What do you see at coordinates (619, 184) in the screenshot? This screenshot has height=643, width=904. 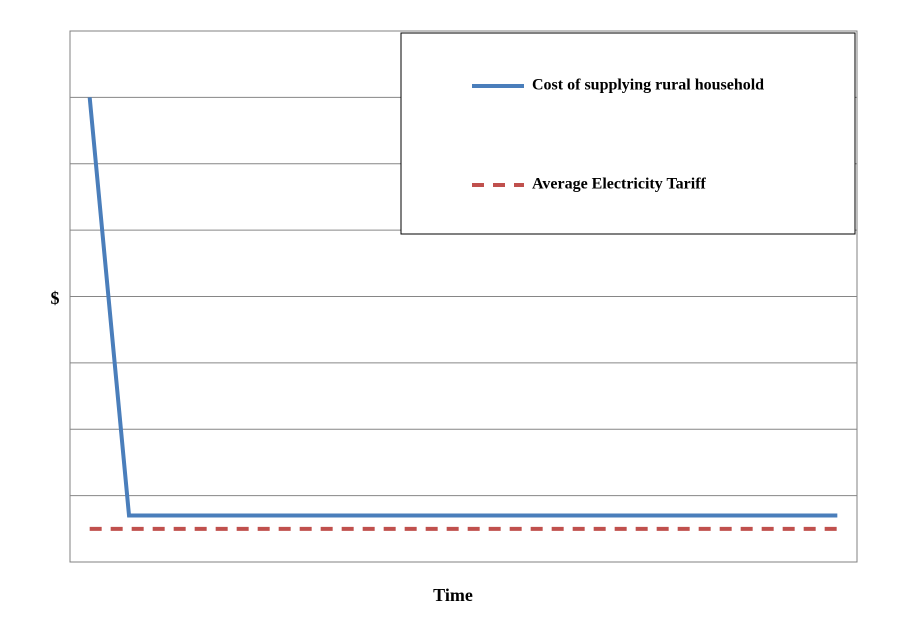 I see `legend-label: Average Electricity Tariff` at bounding box center [619, 184].